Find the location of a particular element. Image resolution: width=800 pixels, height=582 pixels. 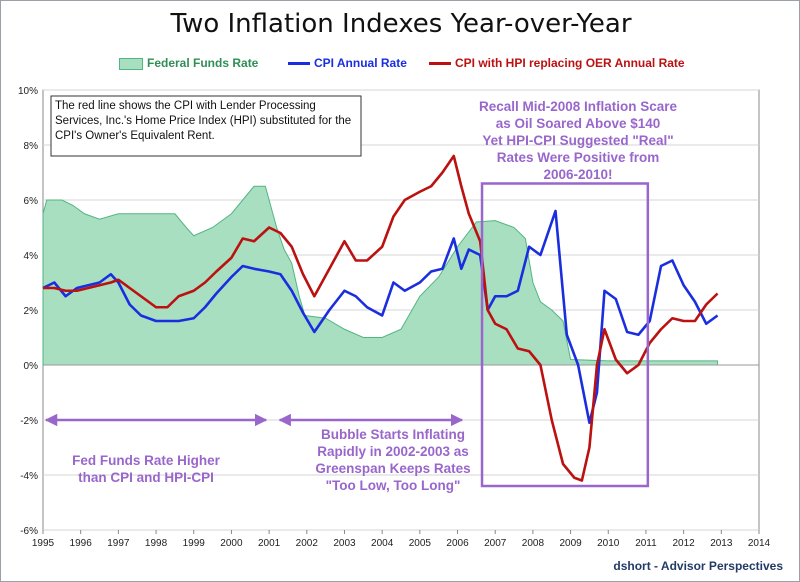

x-tick-label: 2003 is located at coordinates (344, 543).